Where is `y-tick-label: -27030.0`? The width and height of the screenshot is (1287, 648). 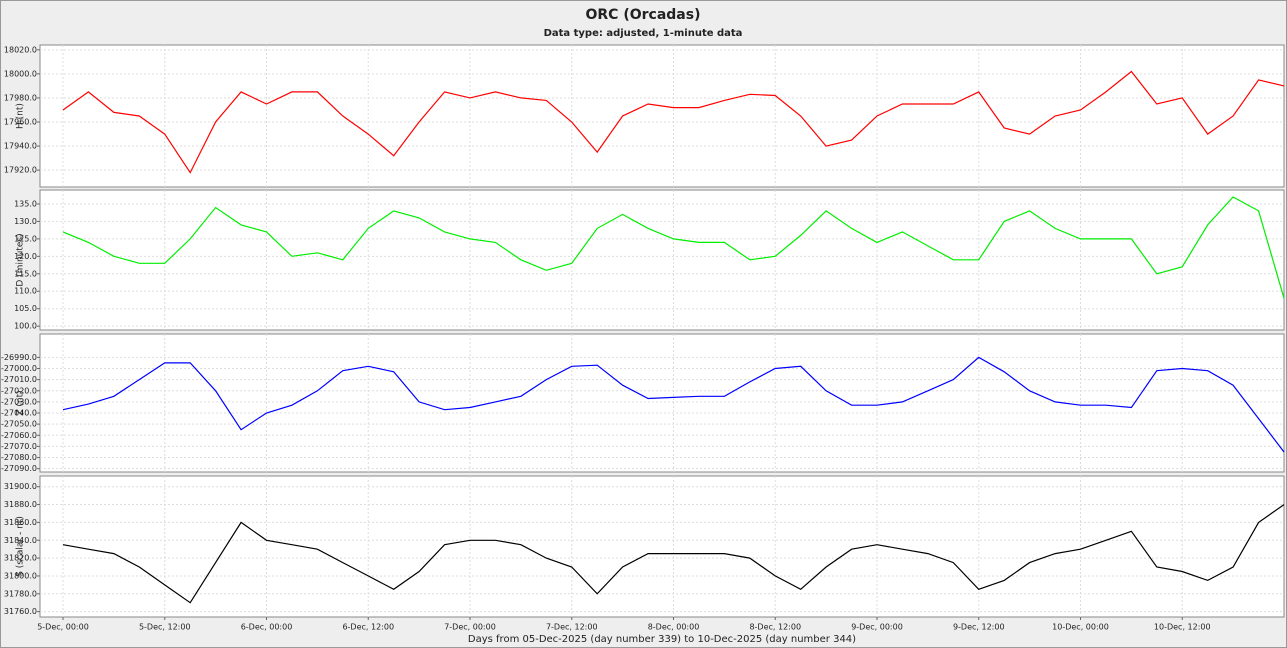
y-tick-label: -27030.0 is located at coordinates (19, 401).